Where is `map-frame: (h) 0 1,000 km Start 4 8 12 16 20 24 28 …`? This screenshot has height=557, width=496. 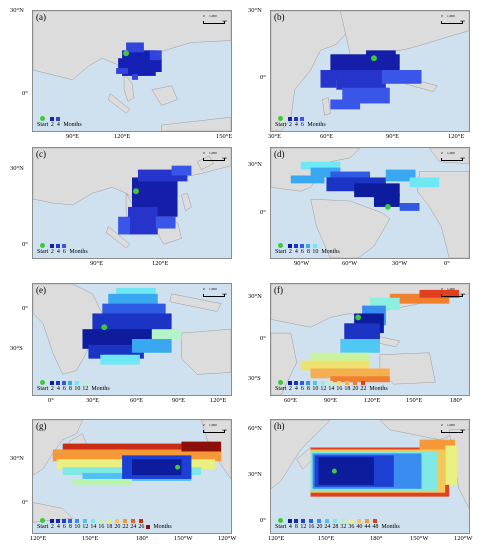
map-frame: (h) 0 1,000 km Start 4 8 12 16 20 24 28 … is located at coordinates (370, 476).